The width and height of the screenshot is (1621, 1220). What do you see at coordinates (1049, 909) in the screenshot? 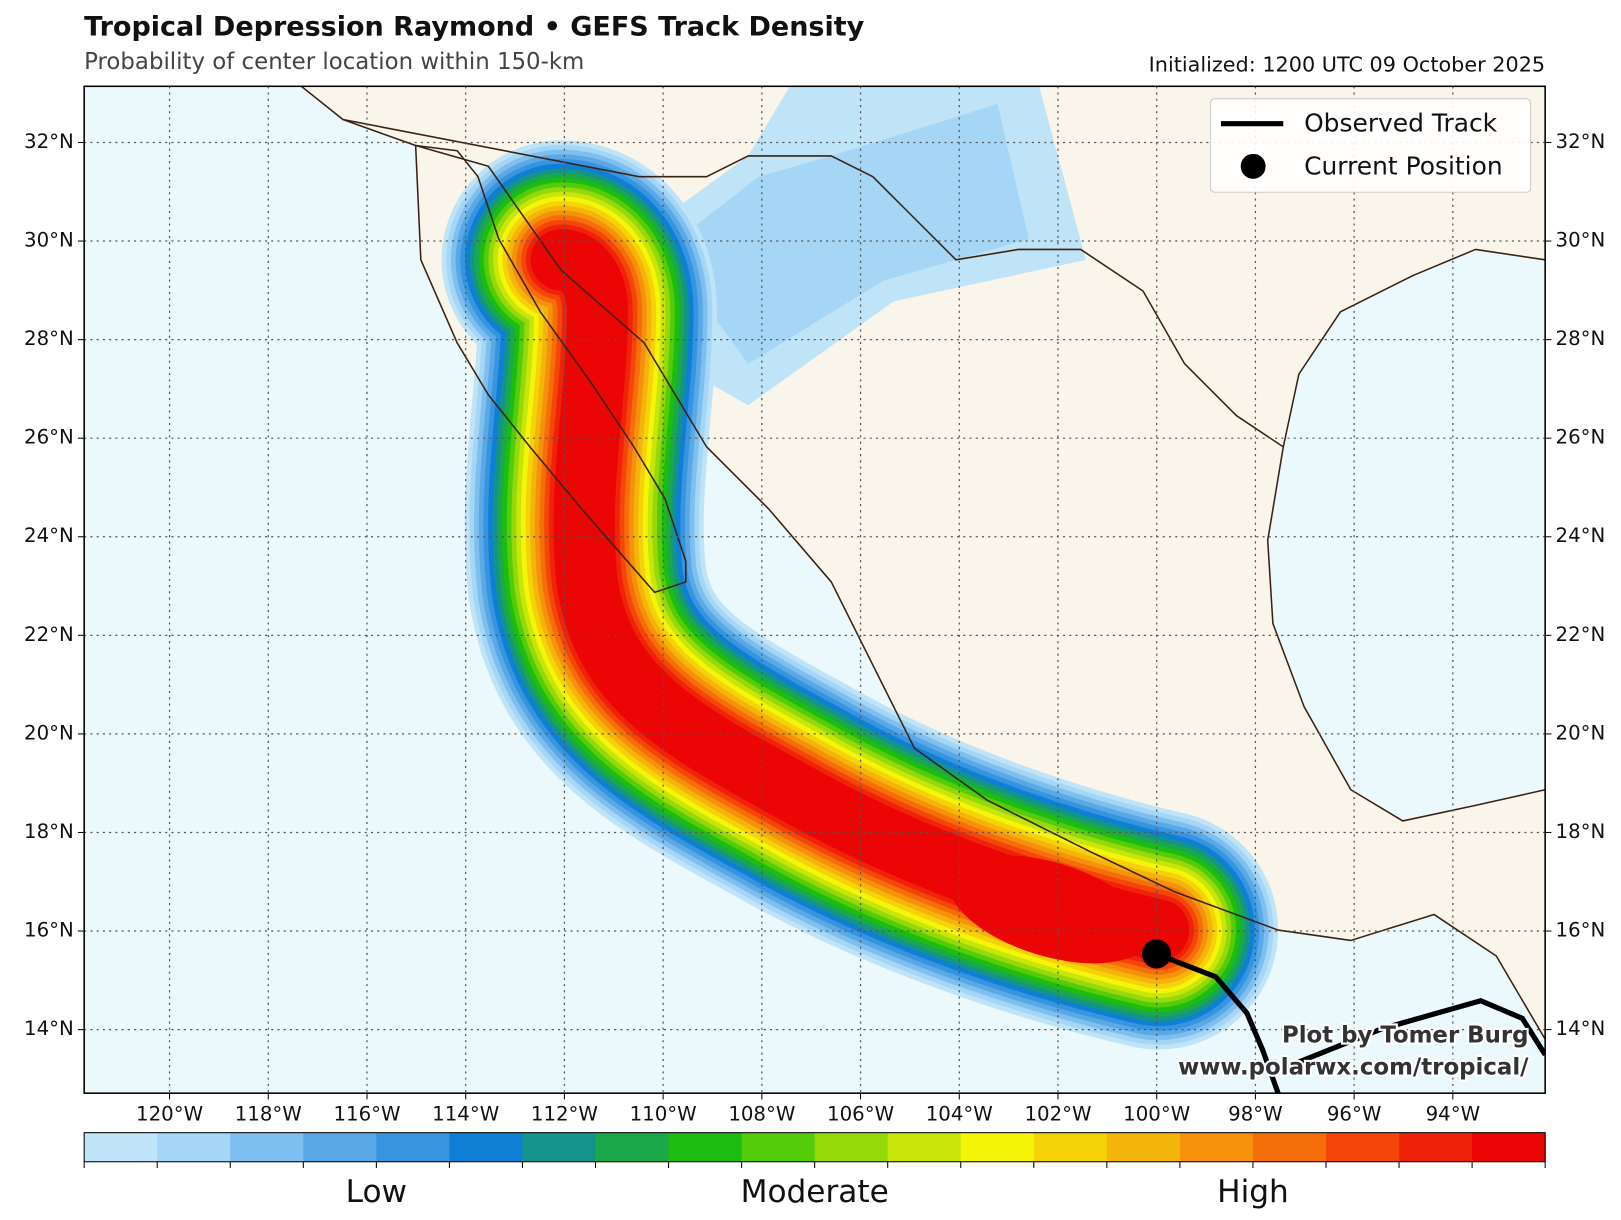
I see `density-core` at bounding box center [1049, 909].